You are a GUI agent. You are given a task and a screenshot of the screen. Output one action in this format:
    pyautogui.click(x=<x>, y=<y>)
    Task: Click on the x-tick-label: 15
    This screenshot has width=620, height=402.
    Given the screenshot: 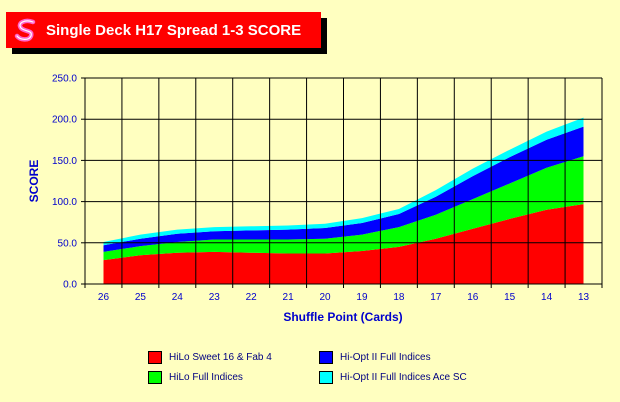 What is the action you would take?
    pyautogui.click(x=510, y=297)
    